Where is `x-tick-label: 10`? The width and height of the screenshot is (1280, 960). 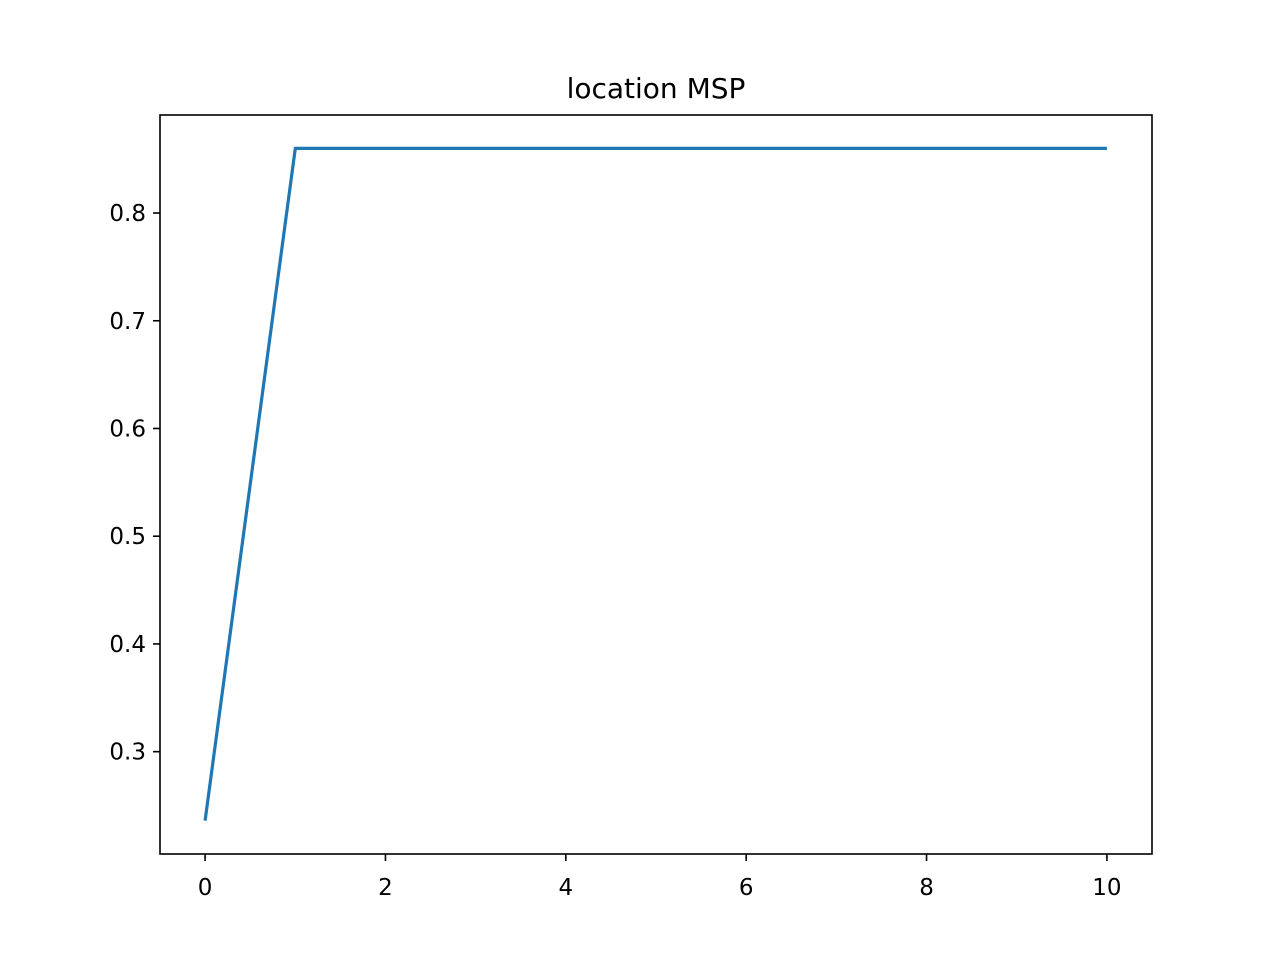 x-tick-label: 10 is located at coordinates (1106, 888).